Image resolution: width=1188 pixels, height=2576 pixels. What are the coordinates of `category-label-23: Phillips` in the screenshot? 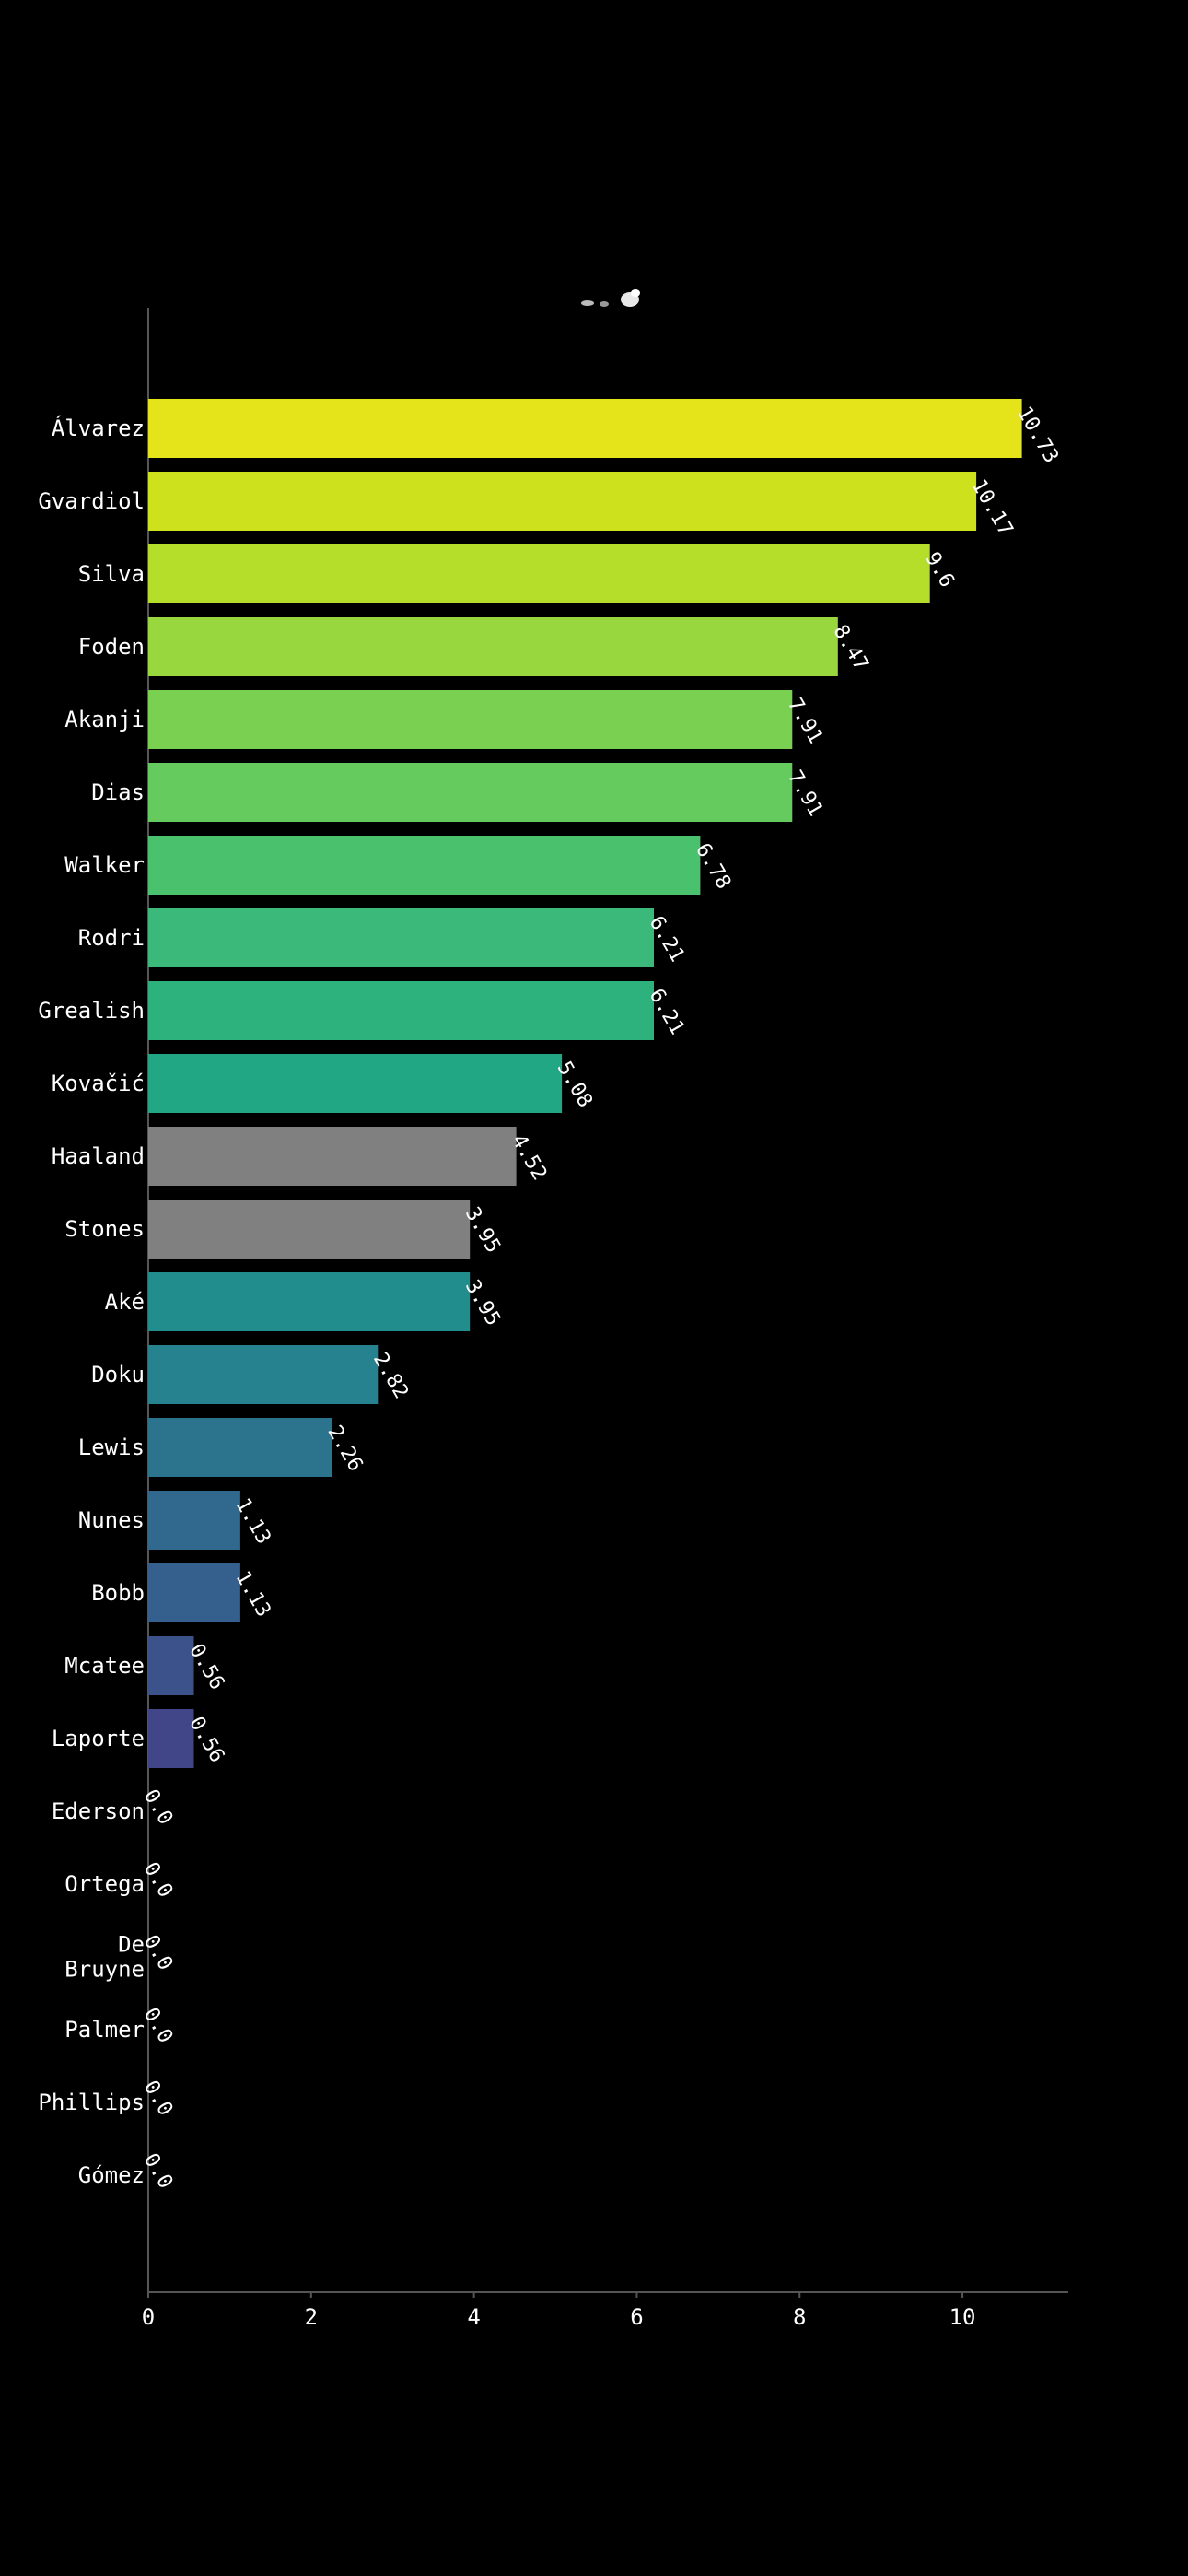 It's located at (91, 2102).